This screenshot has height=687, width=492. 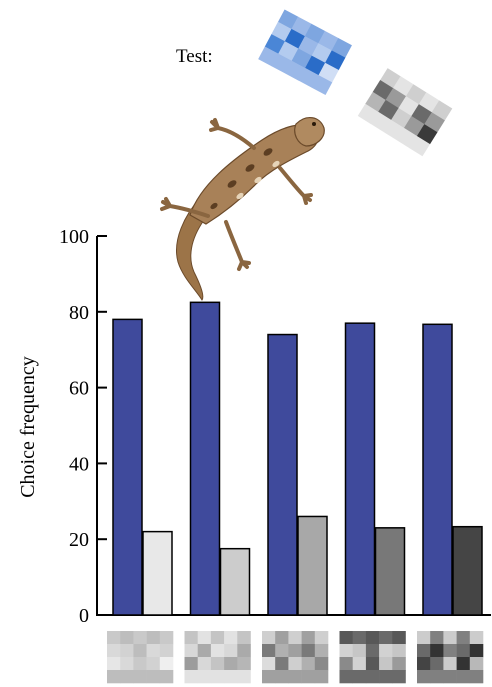 What do you see at coordinates (79, 540) in the screenshot?
I see `y-tick-label: 20` at bounding box center [79, 540].